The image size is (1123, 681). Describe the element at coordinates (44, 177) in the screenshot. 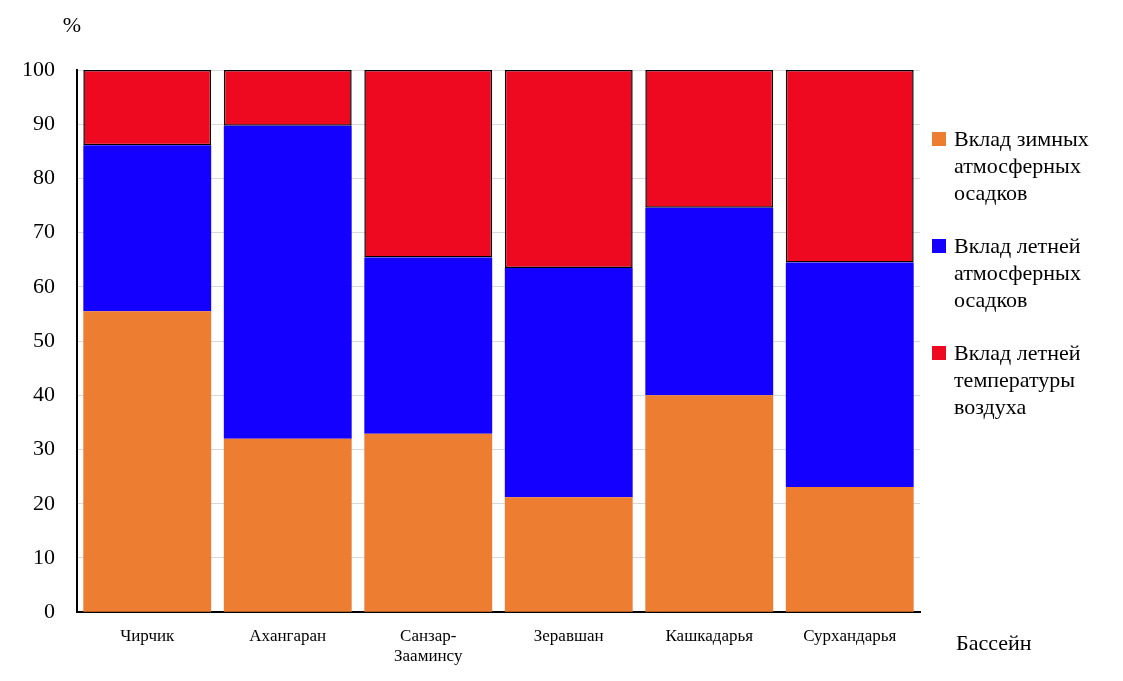

I see `y-tick-label: 80` at that location.